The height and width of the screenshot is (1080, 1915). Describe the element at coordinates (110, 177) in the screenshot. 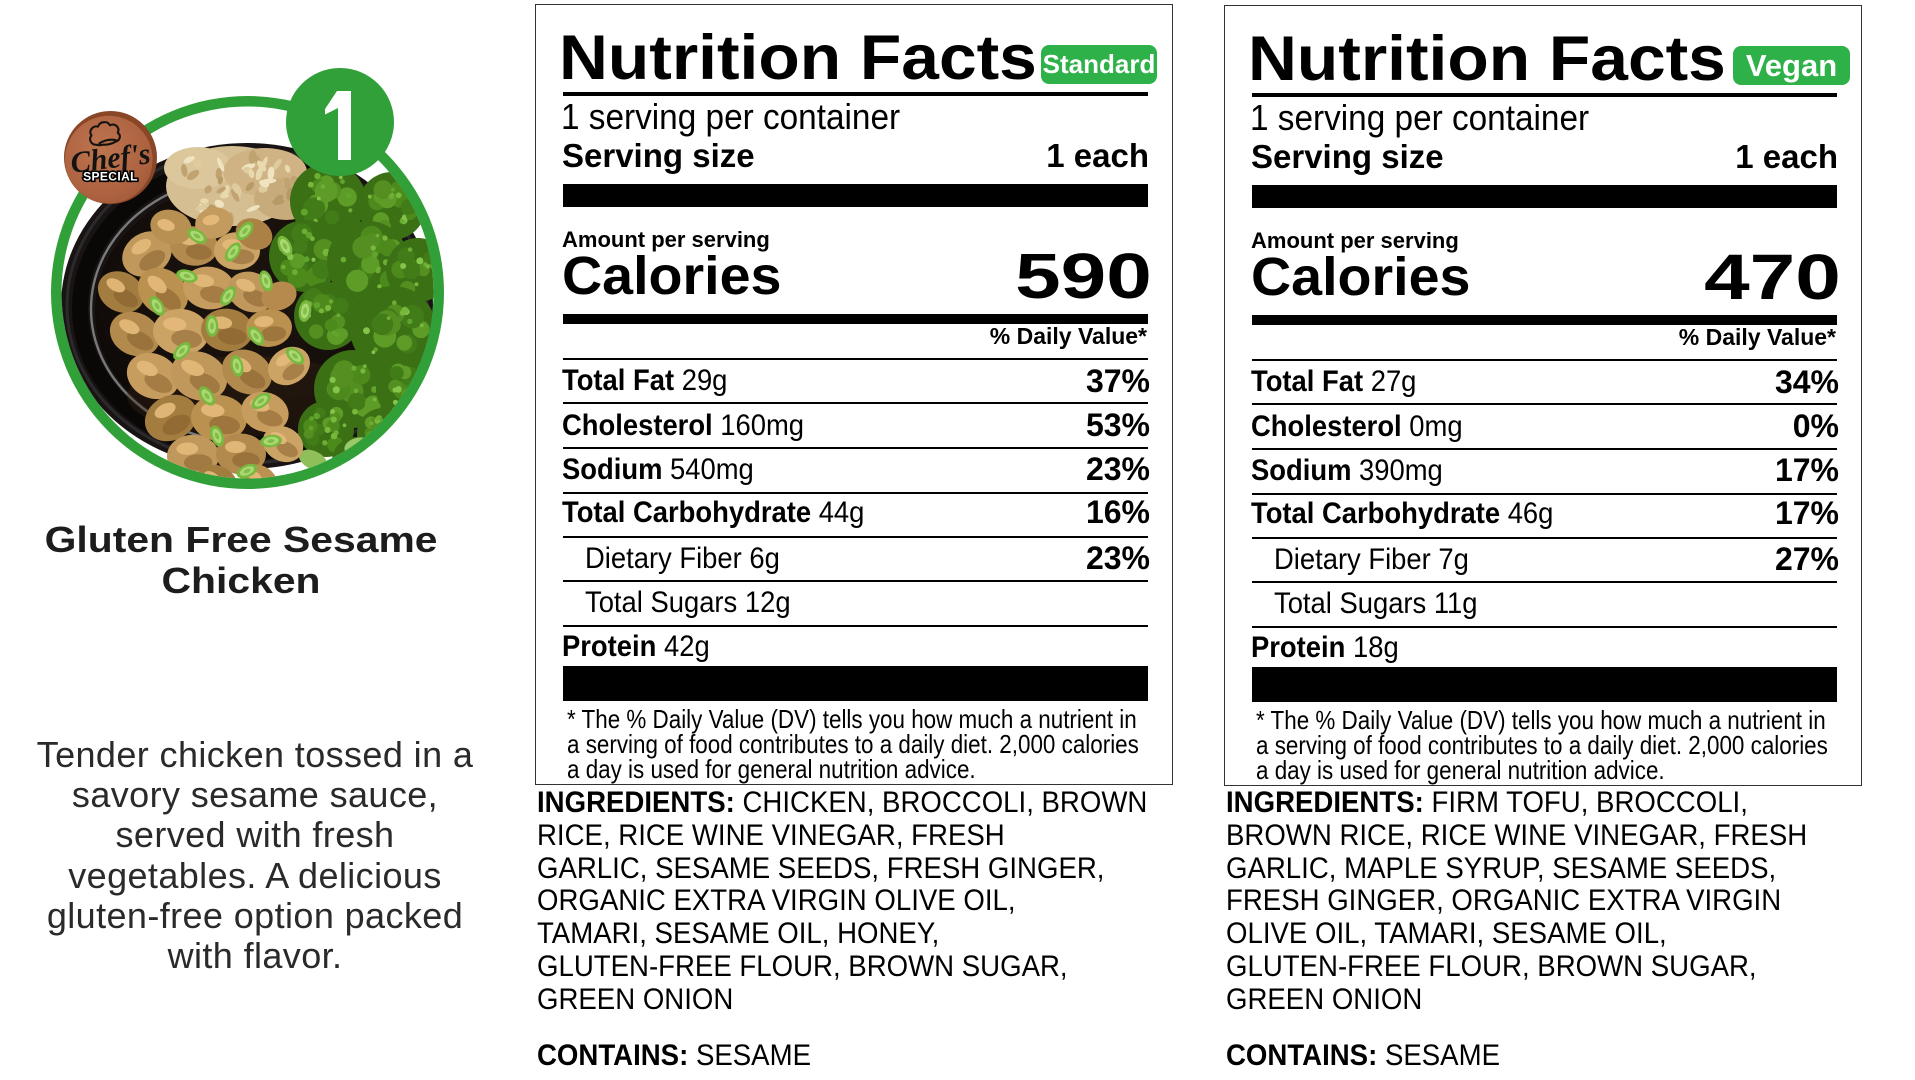

I see `svg-text: SPECIAL` at that location.